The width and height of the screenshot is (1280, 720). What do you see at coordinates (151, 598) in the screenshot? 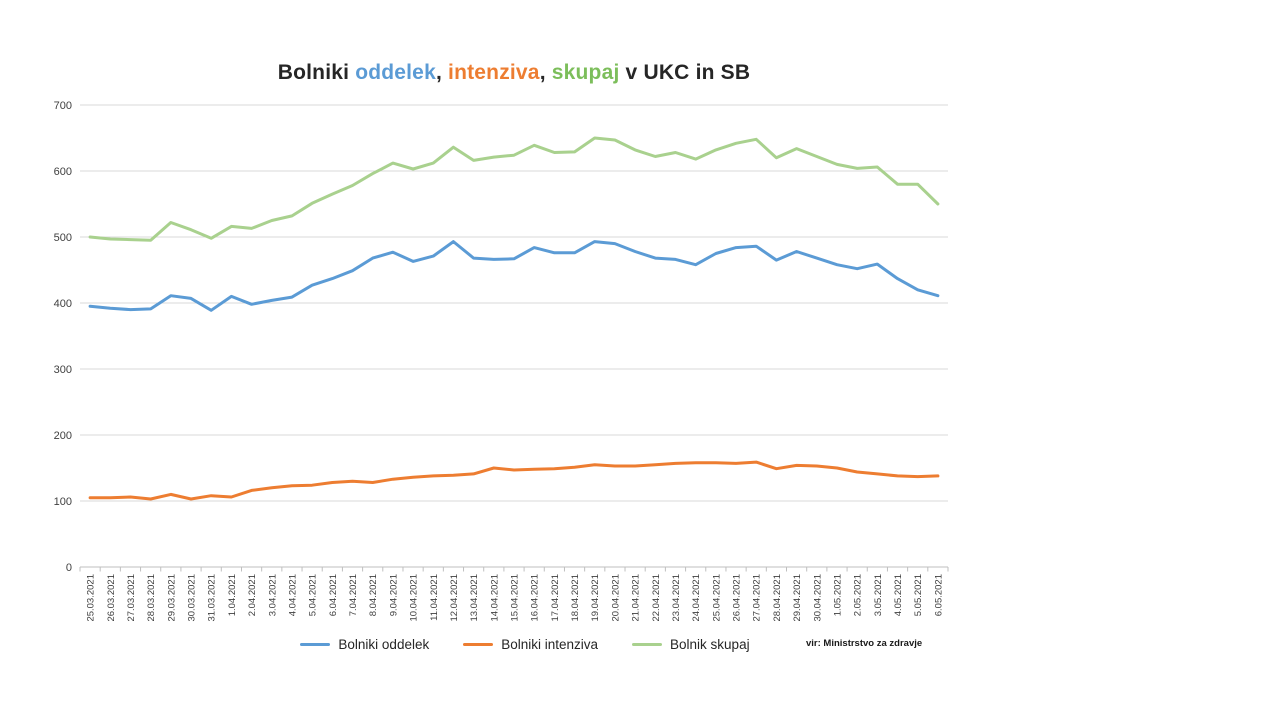
I see `x-axis-label: 28.03.2021` at bounding box center [151, 598].